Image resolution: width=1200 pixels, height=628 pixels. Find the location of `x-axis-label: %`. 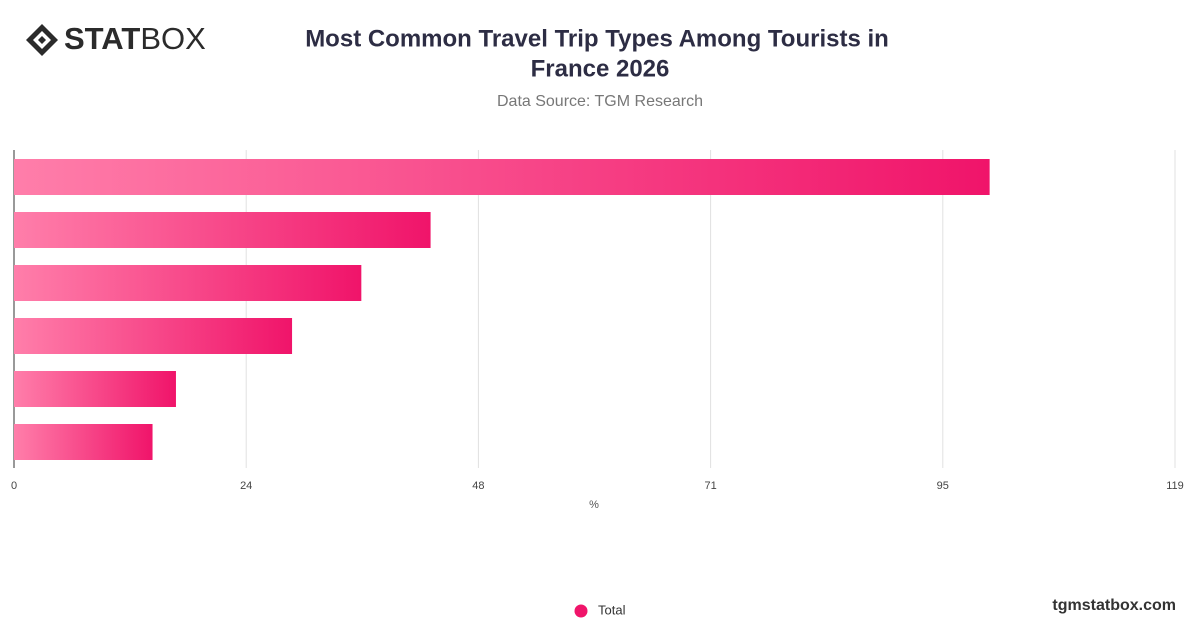

x-axis-label: % is located at coordinates (594, 505).